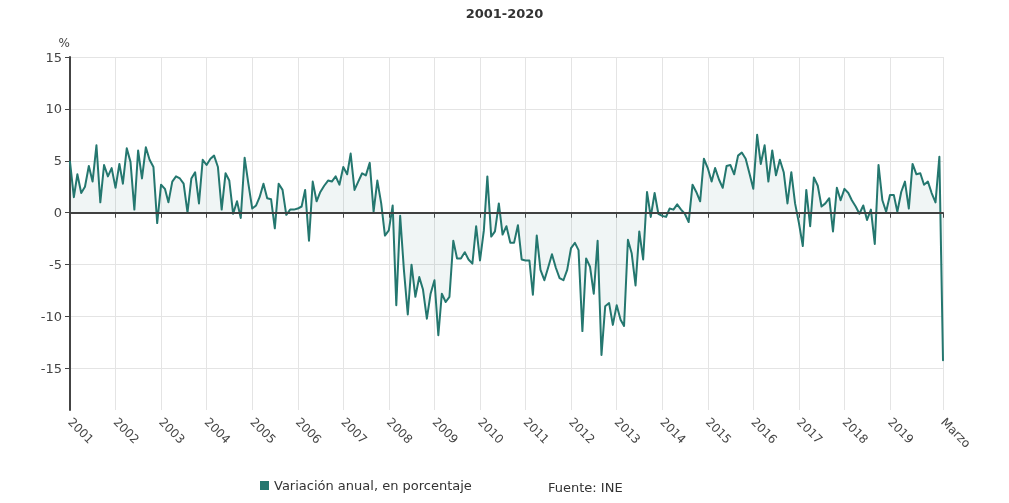 This screenshot has width=1009, height=503. I want to click on source-note: Fuente: INE, so click(585, 487).